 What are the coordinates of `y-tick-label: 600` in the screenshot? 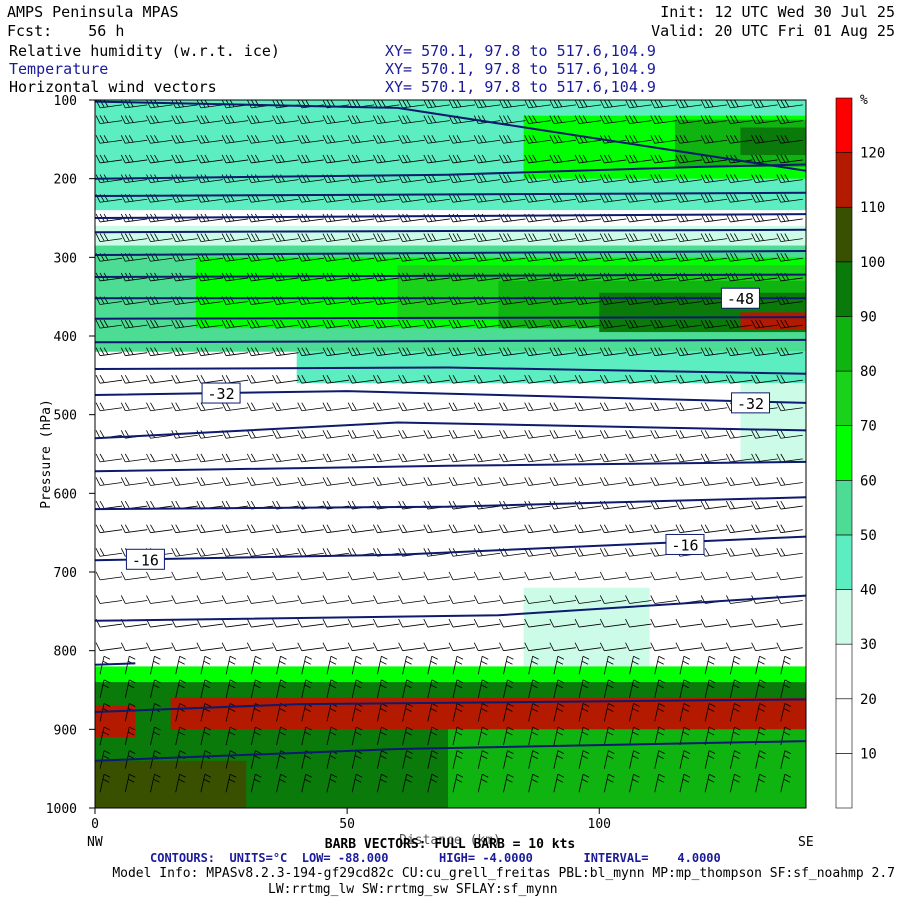 It's located at (65, 494).